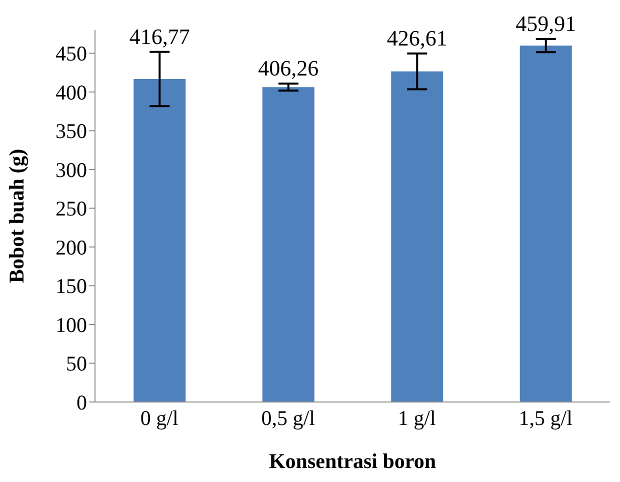 The image size is (620, 482). What do you see at coordinates (288, 68) in the screenshot?
I see `data-label: 406,26` at bounding box center [288, 68].